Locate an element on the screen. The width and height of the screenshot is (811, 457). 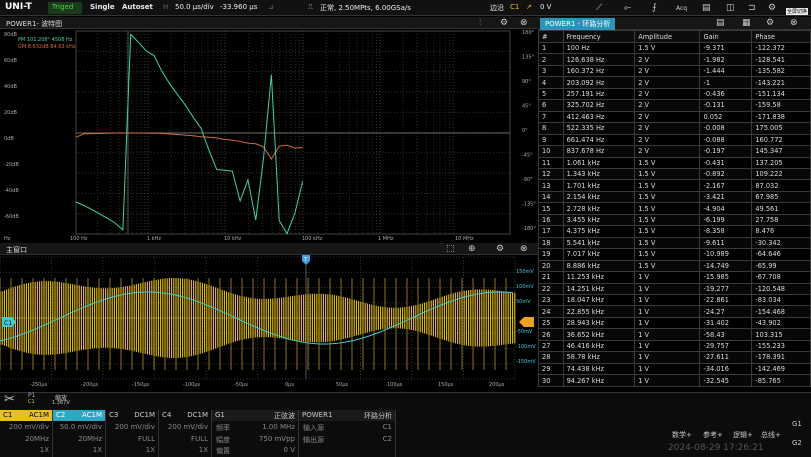
table-row: 17 4.375 kHz 1.5 V -8.358 8.476 is located at coordinates (674, 231).